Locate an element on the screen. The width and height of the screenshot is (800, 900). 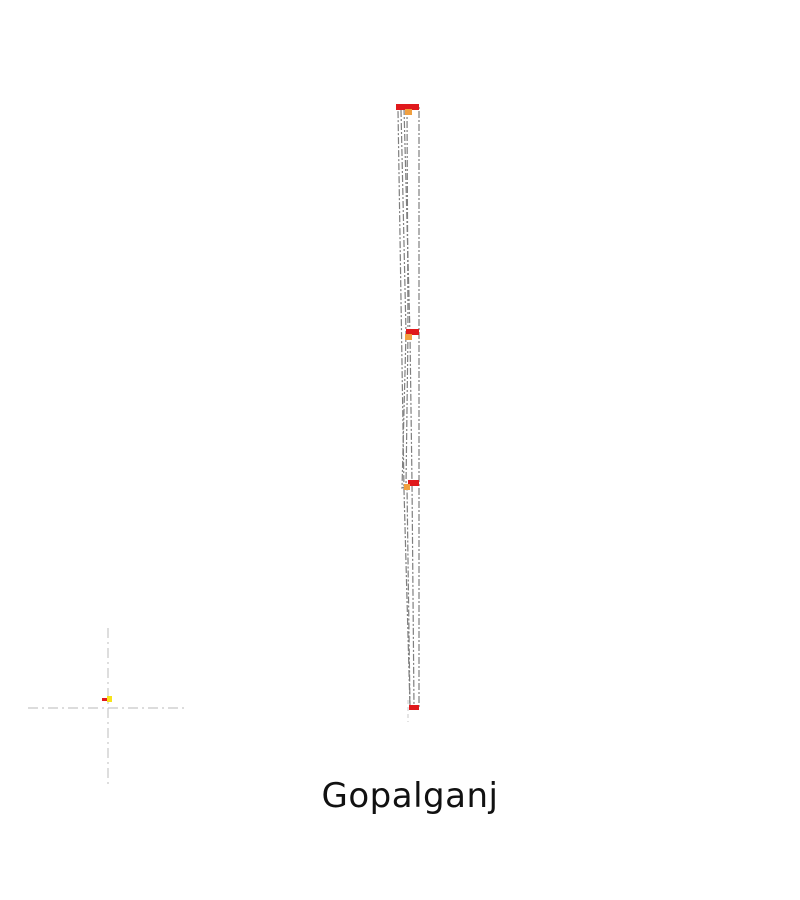
map-markers is located at coordinates (407, 407).